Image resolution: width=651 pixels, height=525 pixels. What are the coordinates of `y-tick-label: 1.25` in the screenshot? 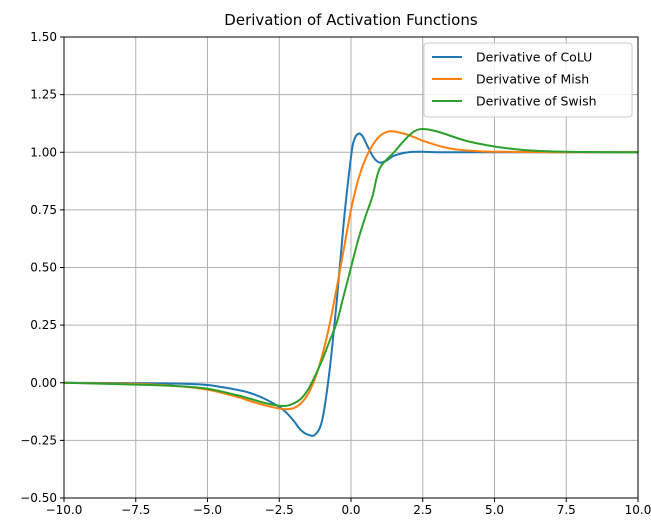 It's located at (43, 95).